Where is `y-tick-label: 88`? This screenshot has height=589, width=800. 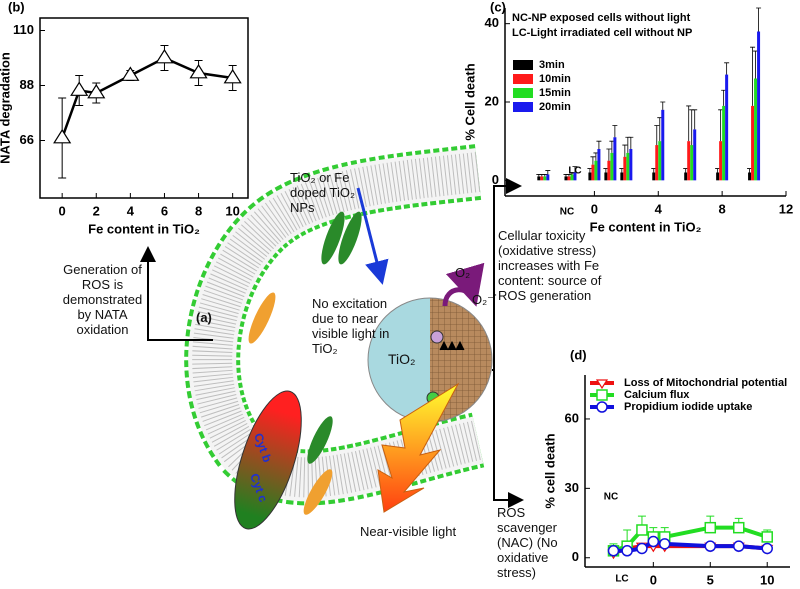 y-tick-label: 88 is located at coordinates (27, 84).